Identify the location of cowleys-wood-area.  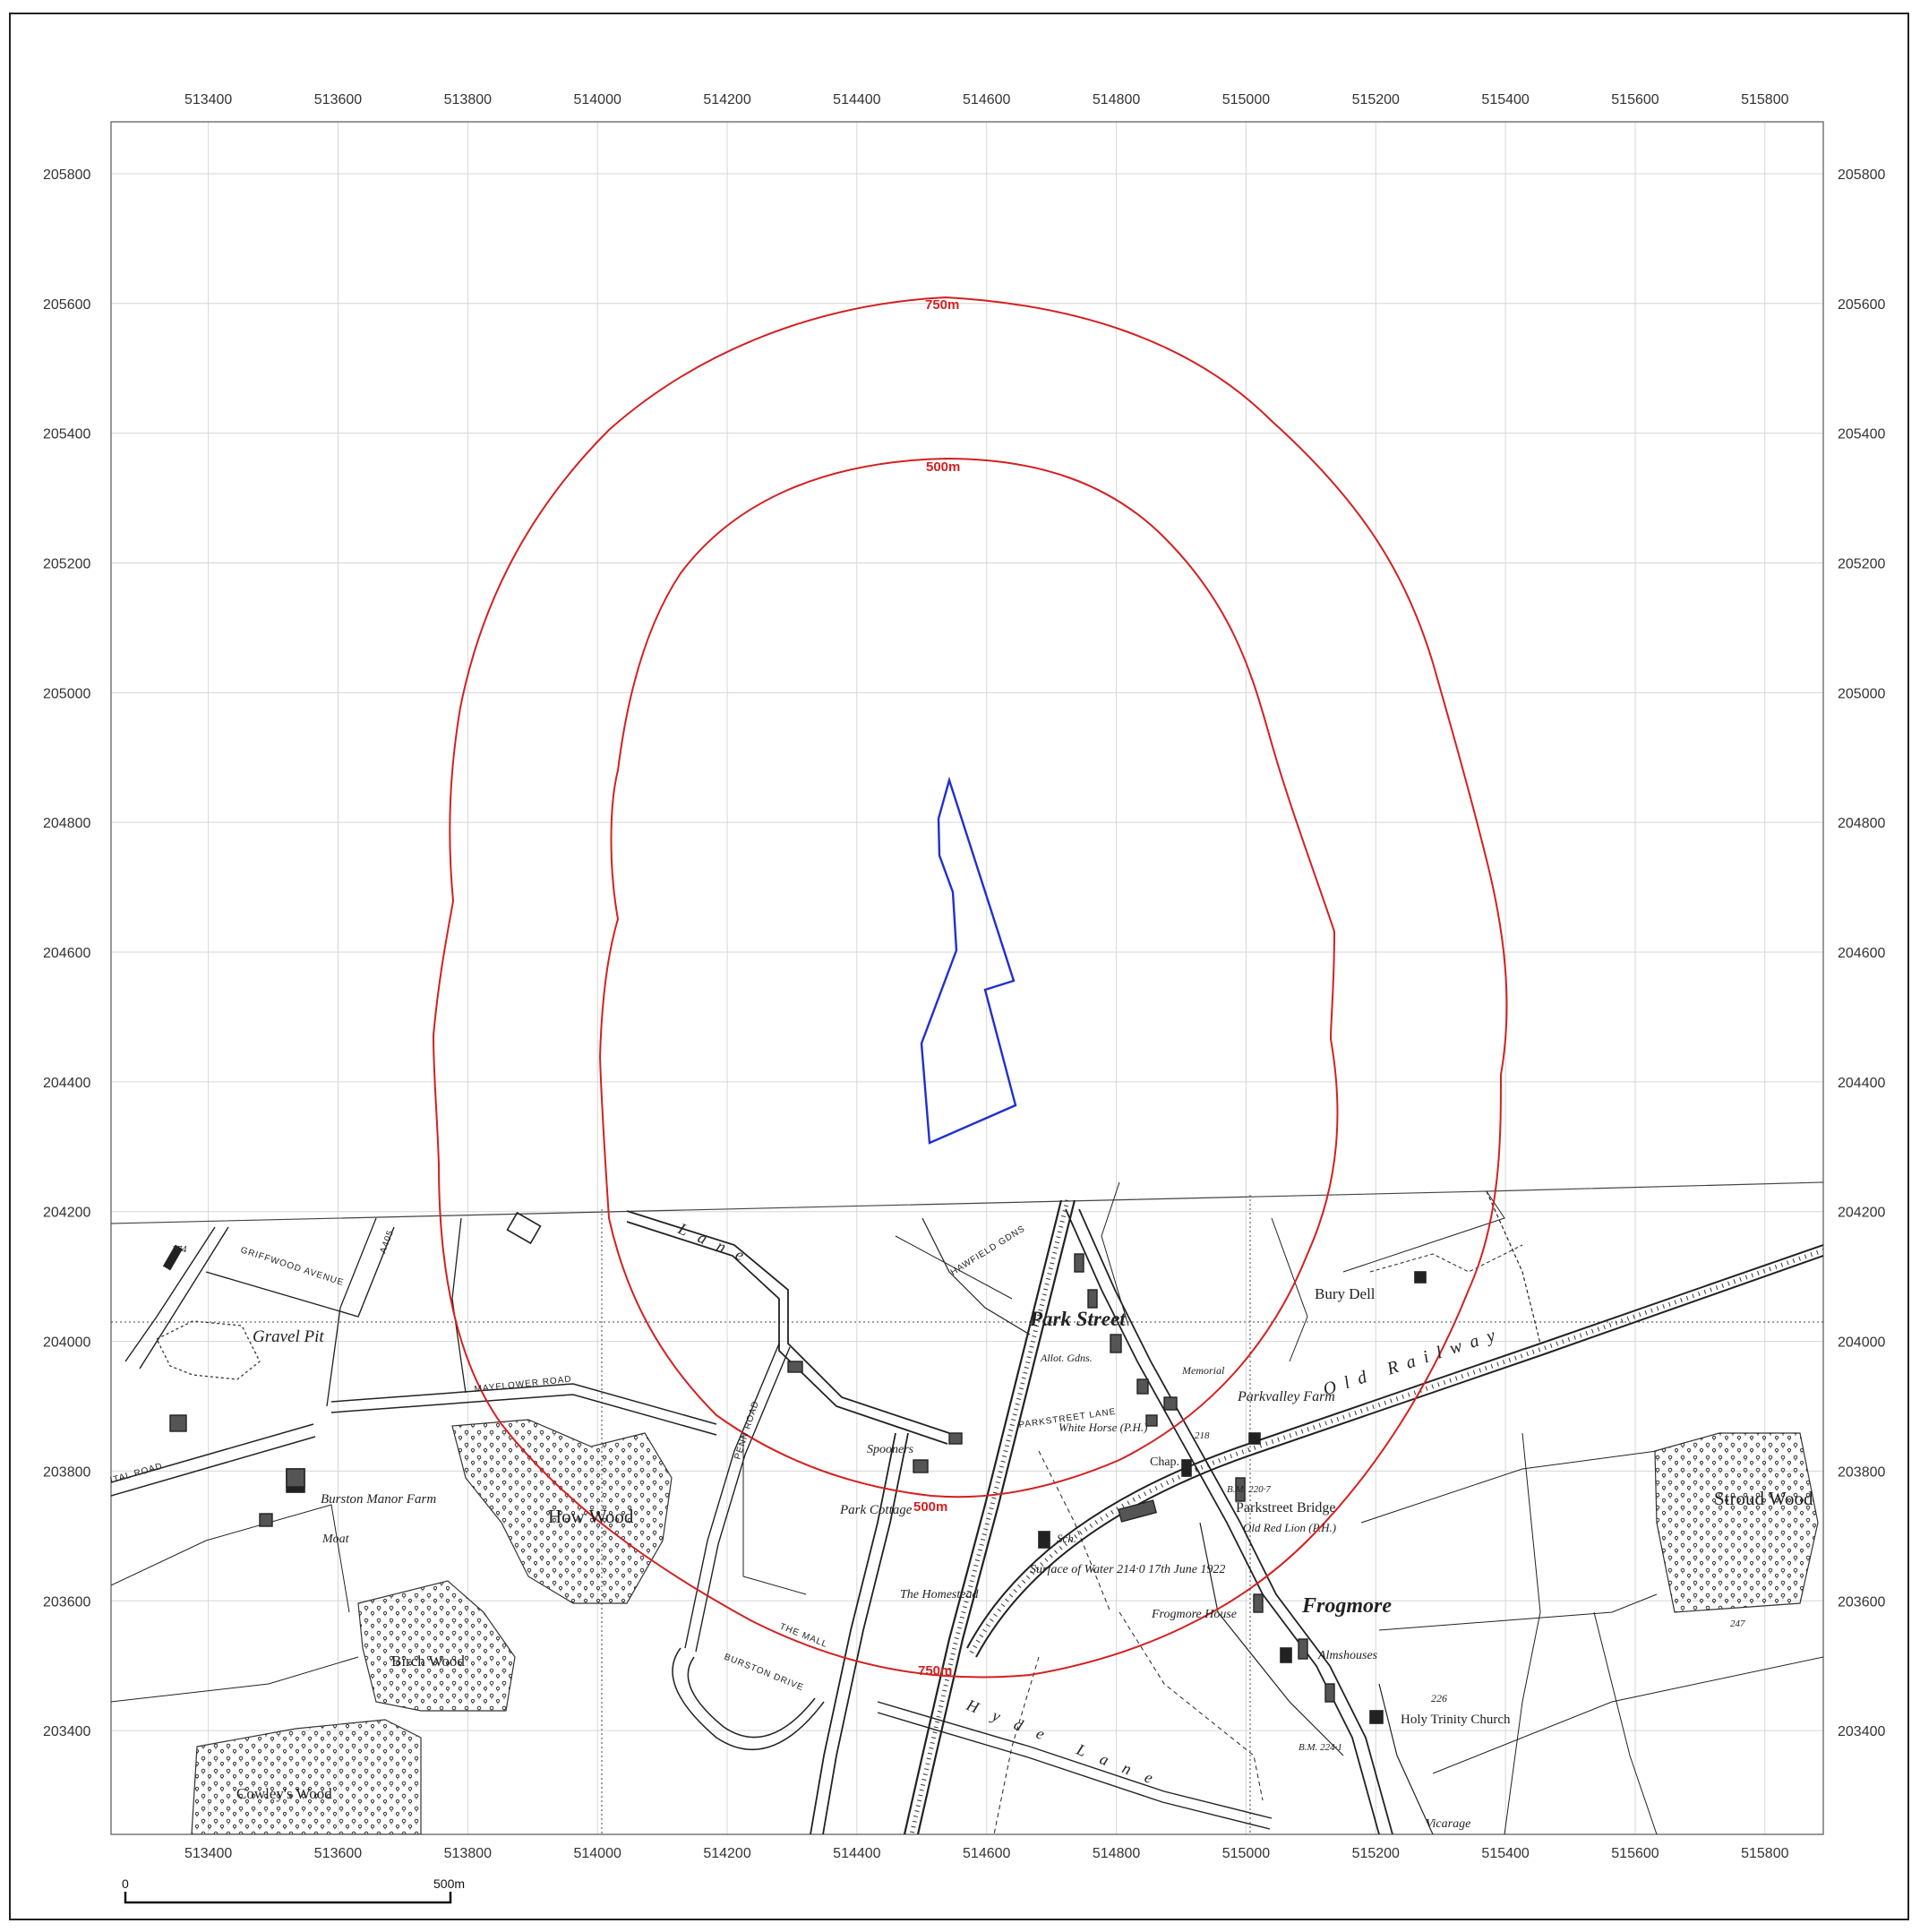
(306, 1776).